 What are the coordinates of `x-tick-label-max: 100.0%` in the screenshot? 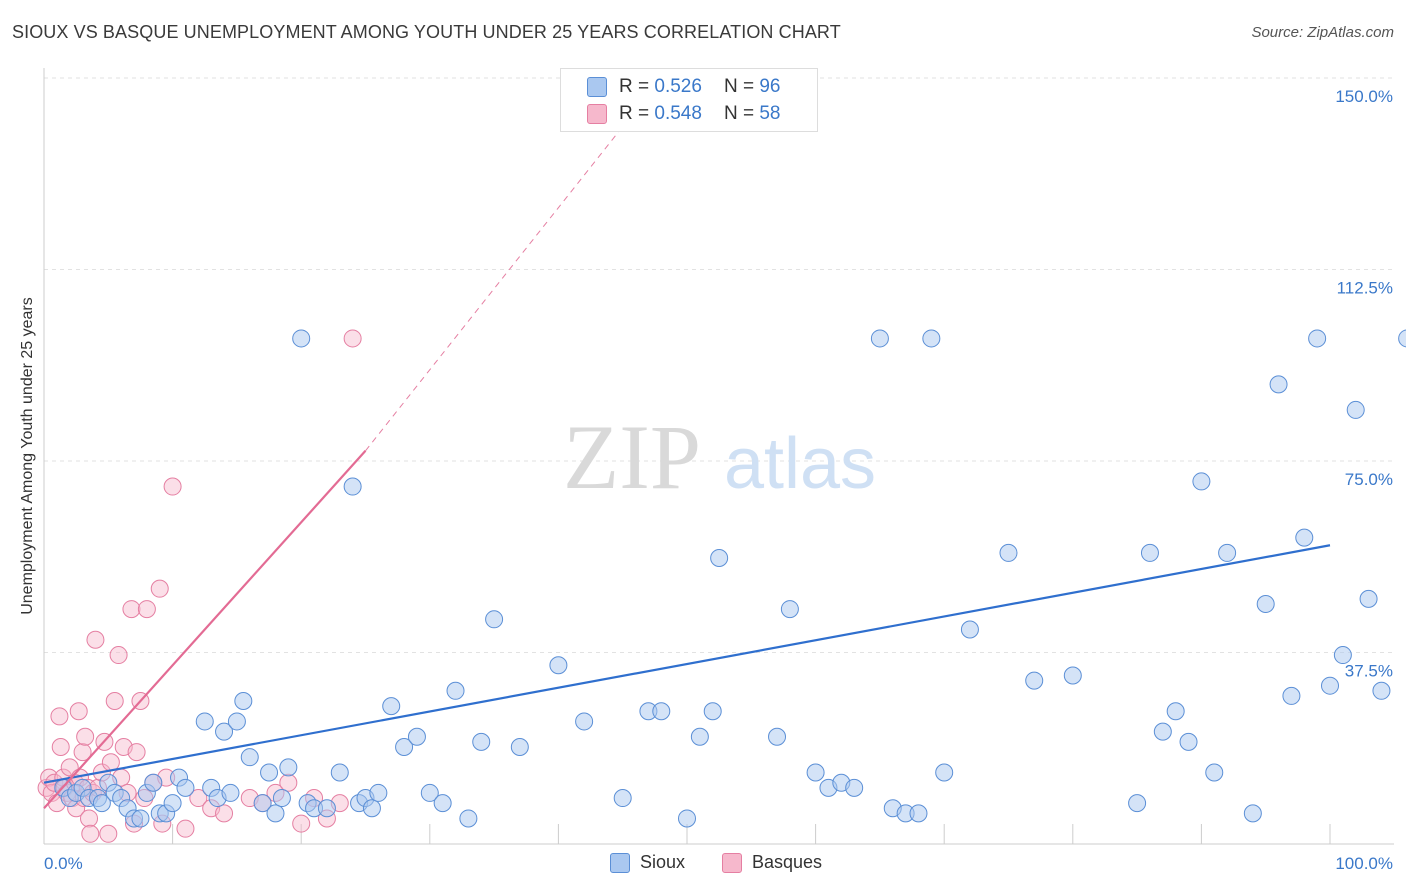 It's located at (1364, 863).